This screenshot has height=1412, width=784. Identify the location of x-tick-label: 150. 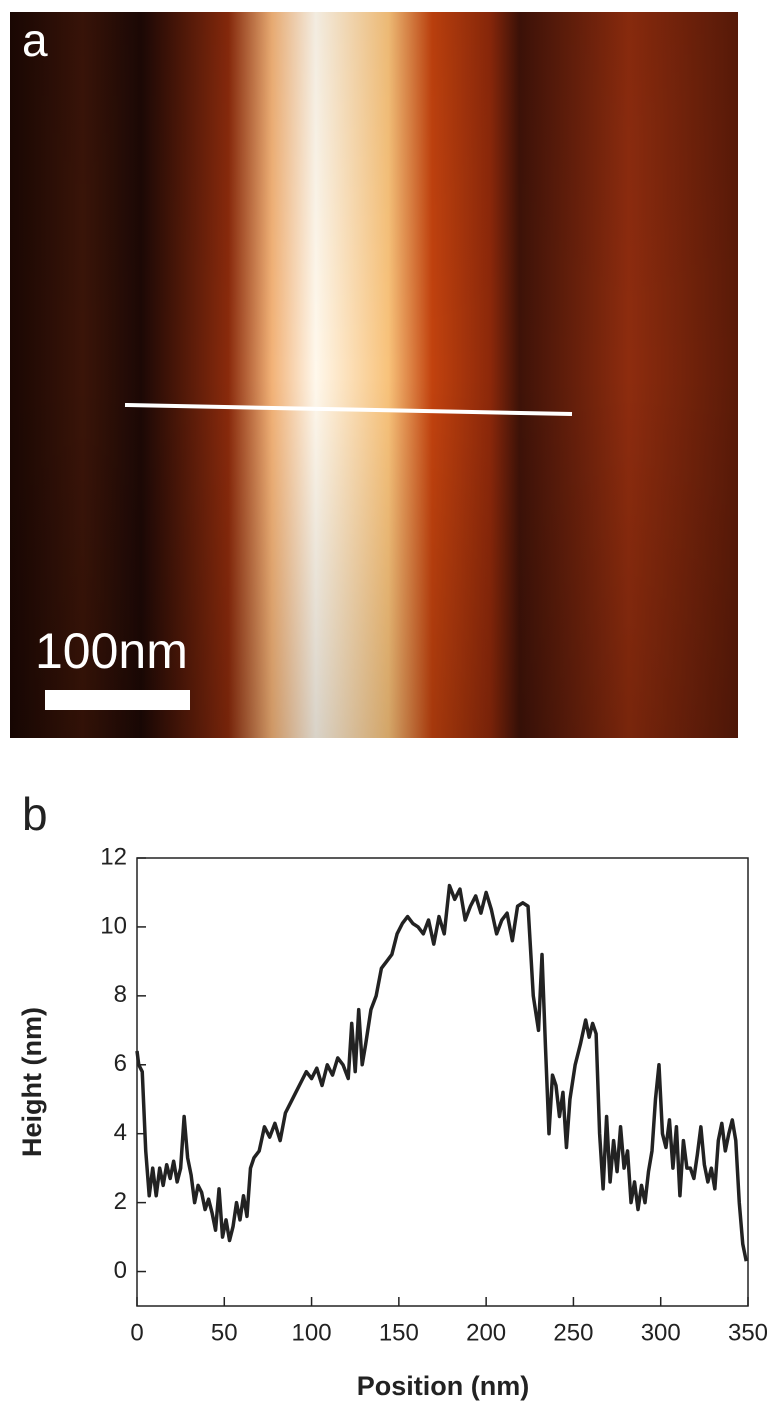
(399, 1332).